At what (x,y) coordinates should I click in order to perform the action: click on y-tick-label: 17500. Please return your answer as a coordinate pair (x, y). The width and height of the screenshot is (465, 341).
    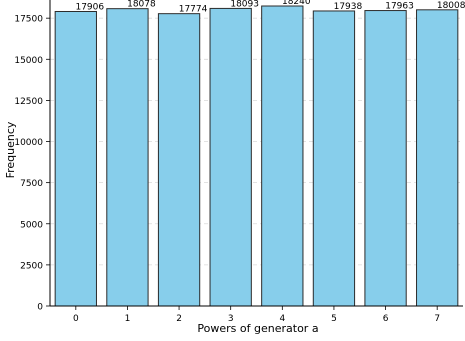
    Looking at the image, I should click on (28, 20).